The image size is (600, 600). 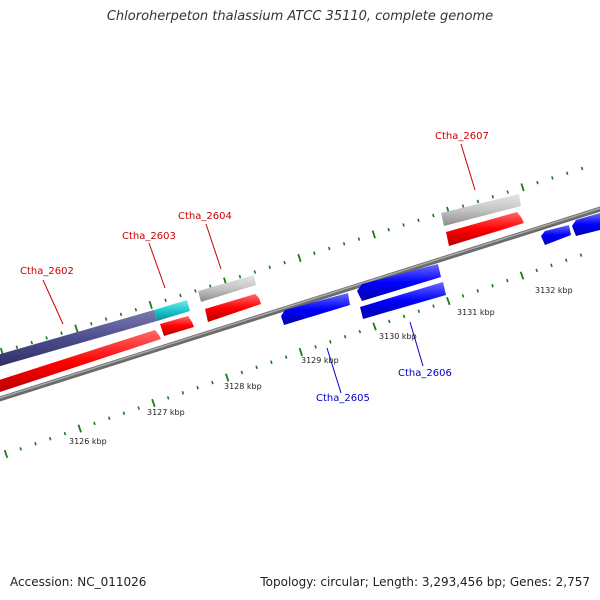 I want to click on reverse-strand-features, so click(x=440, y=269).